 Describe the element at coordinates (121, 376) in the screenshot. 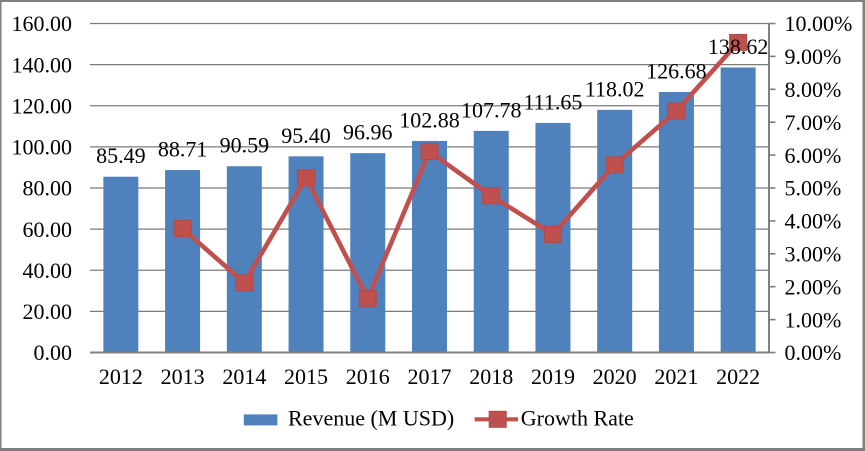

I see `svg-text: 2012` at that location.